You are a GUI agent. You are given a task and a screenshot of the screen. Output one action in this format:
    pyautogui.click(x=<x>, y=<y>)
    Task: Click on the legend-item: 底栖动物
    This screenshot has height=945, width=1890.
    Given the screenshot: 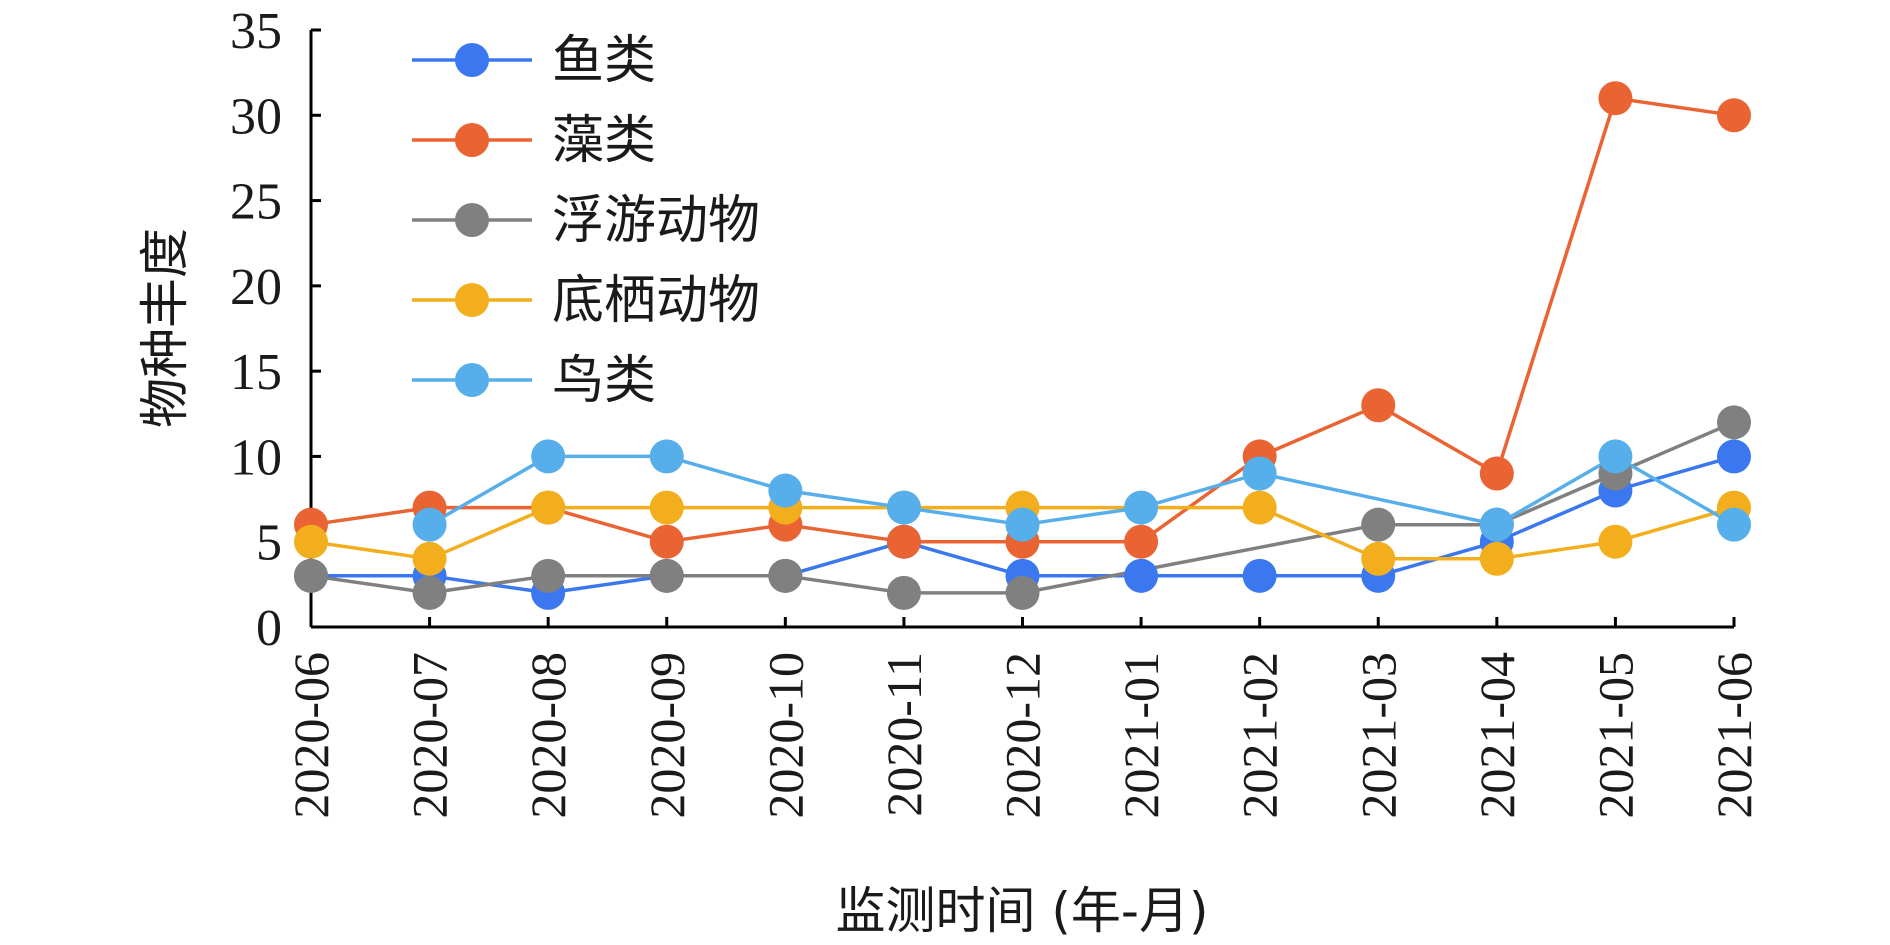 What is the action you would take?
    pyautogui.click(x=586, y=301)
    